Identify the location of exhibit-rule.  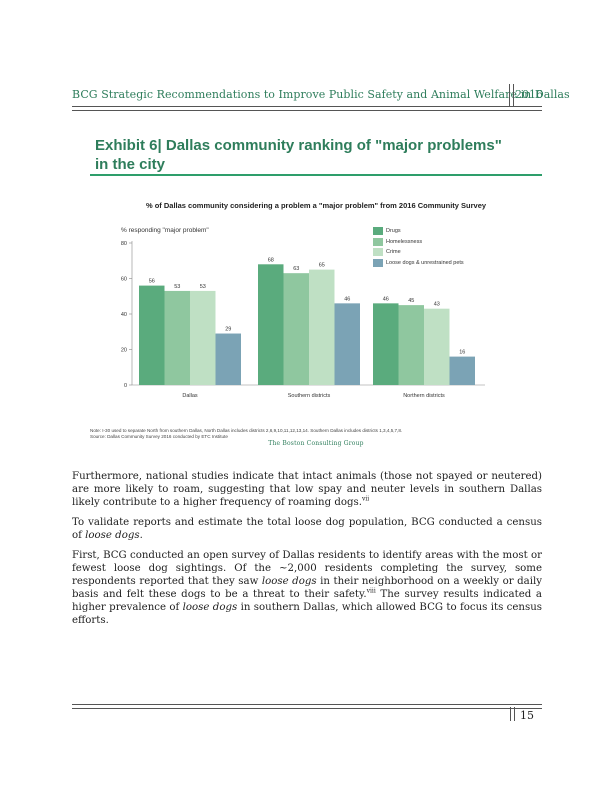
(316, 175).